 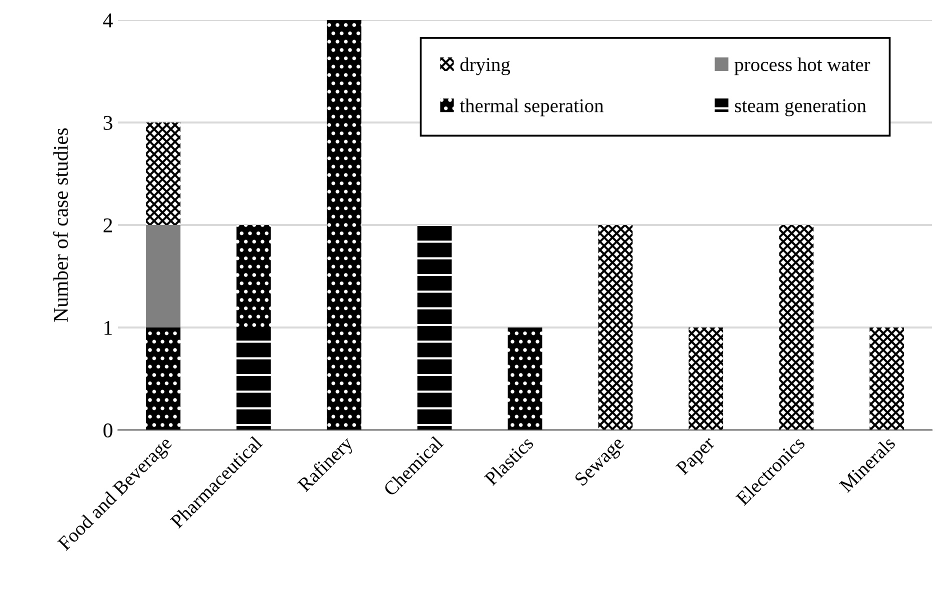 What do you see at coordinates (800, 107) in the screenshot?
I see `legend-label: steam generation` at bounding box center [800, 107].